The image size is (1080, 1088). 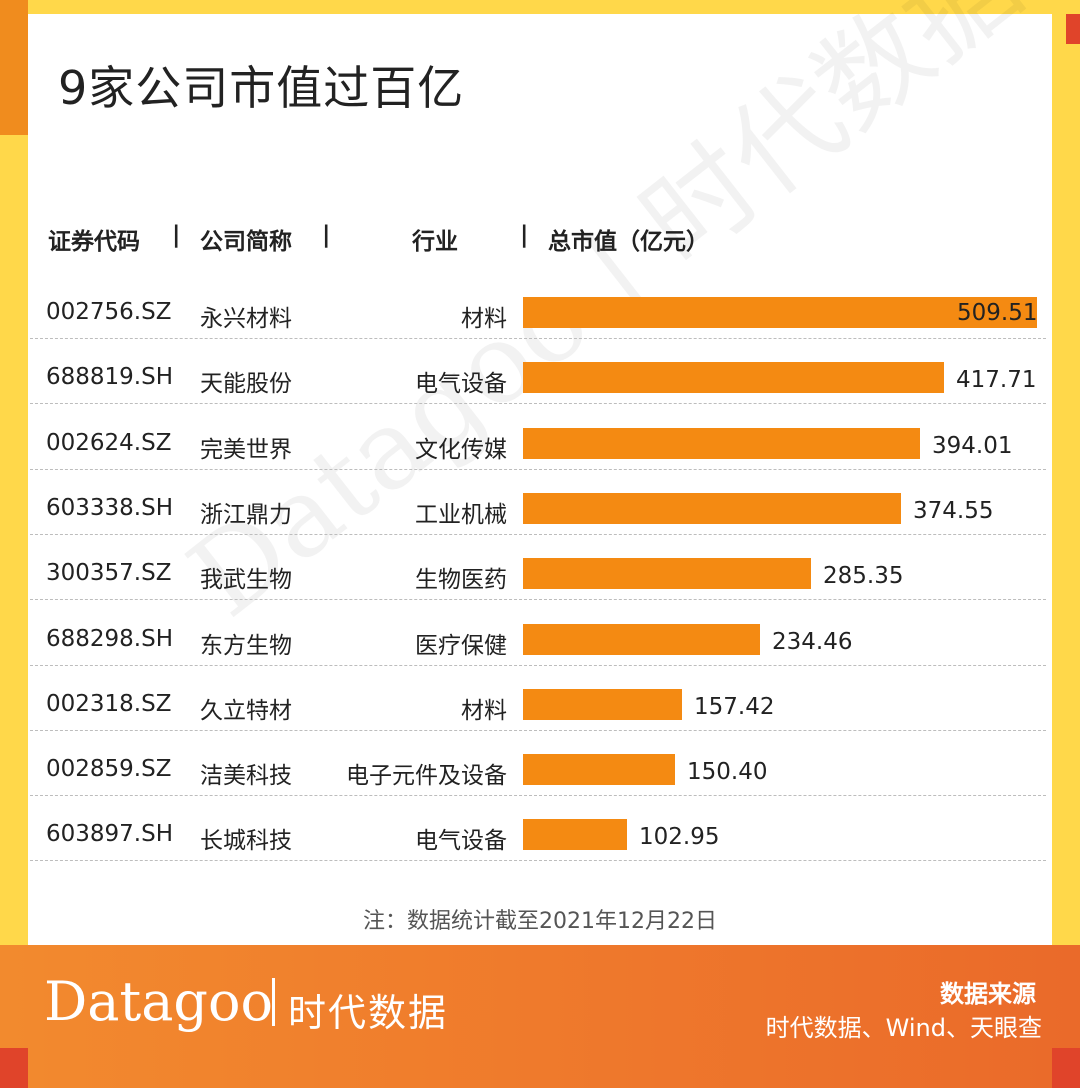 What do you see at coordinates (109, 573) in the screenshot?
I see `security-code: 300357.SZ` at bounding box center [109, 573].